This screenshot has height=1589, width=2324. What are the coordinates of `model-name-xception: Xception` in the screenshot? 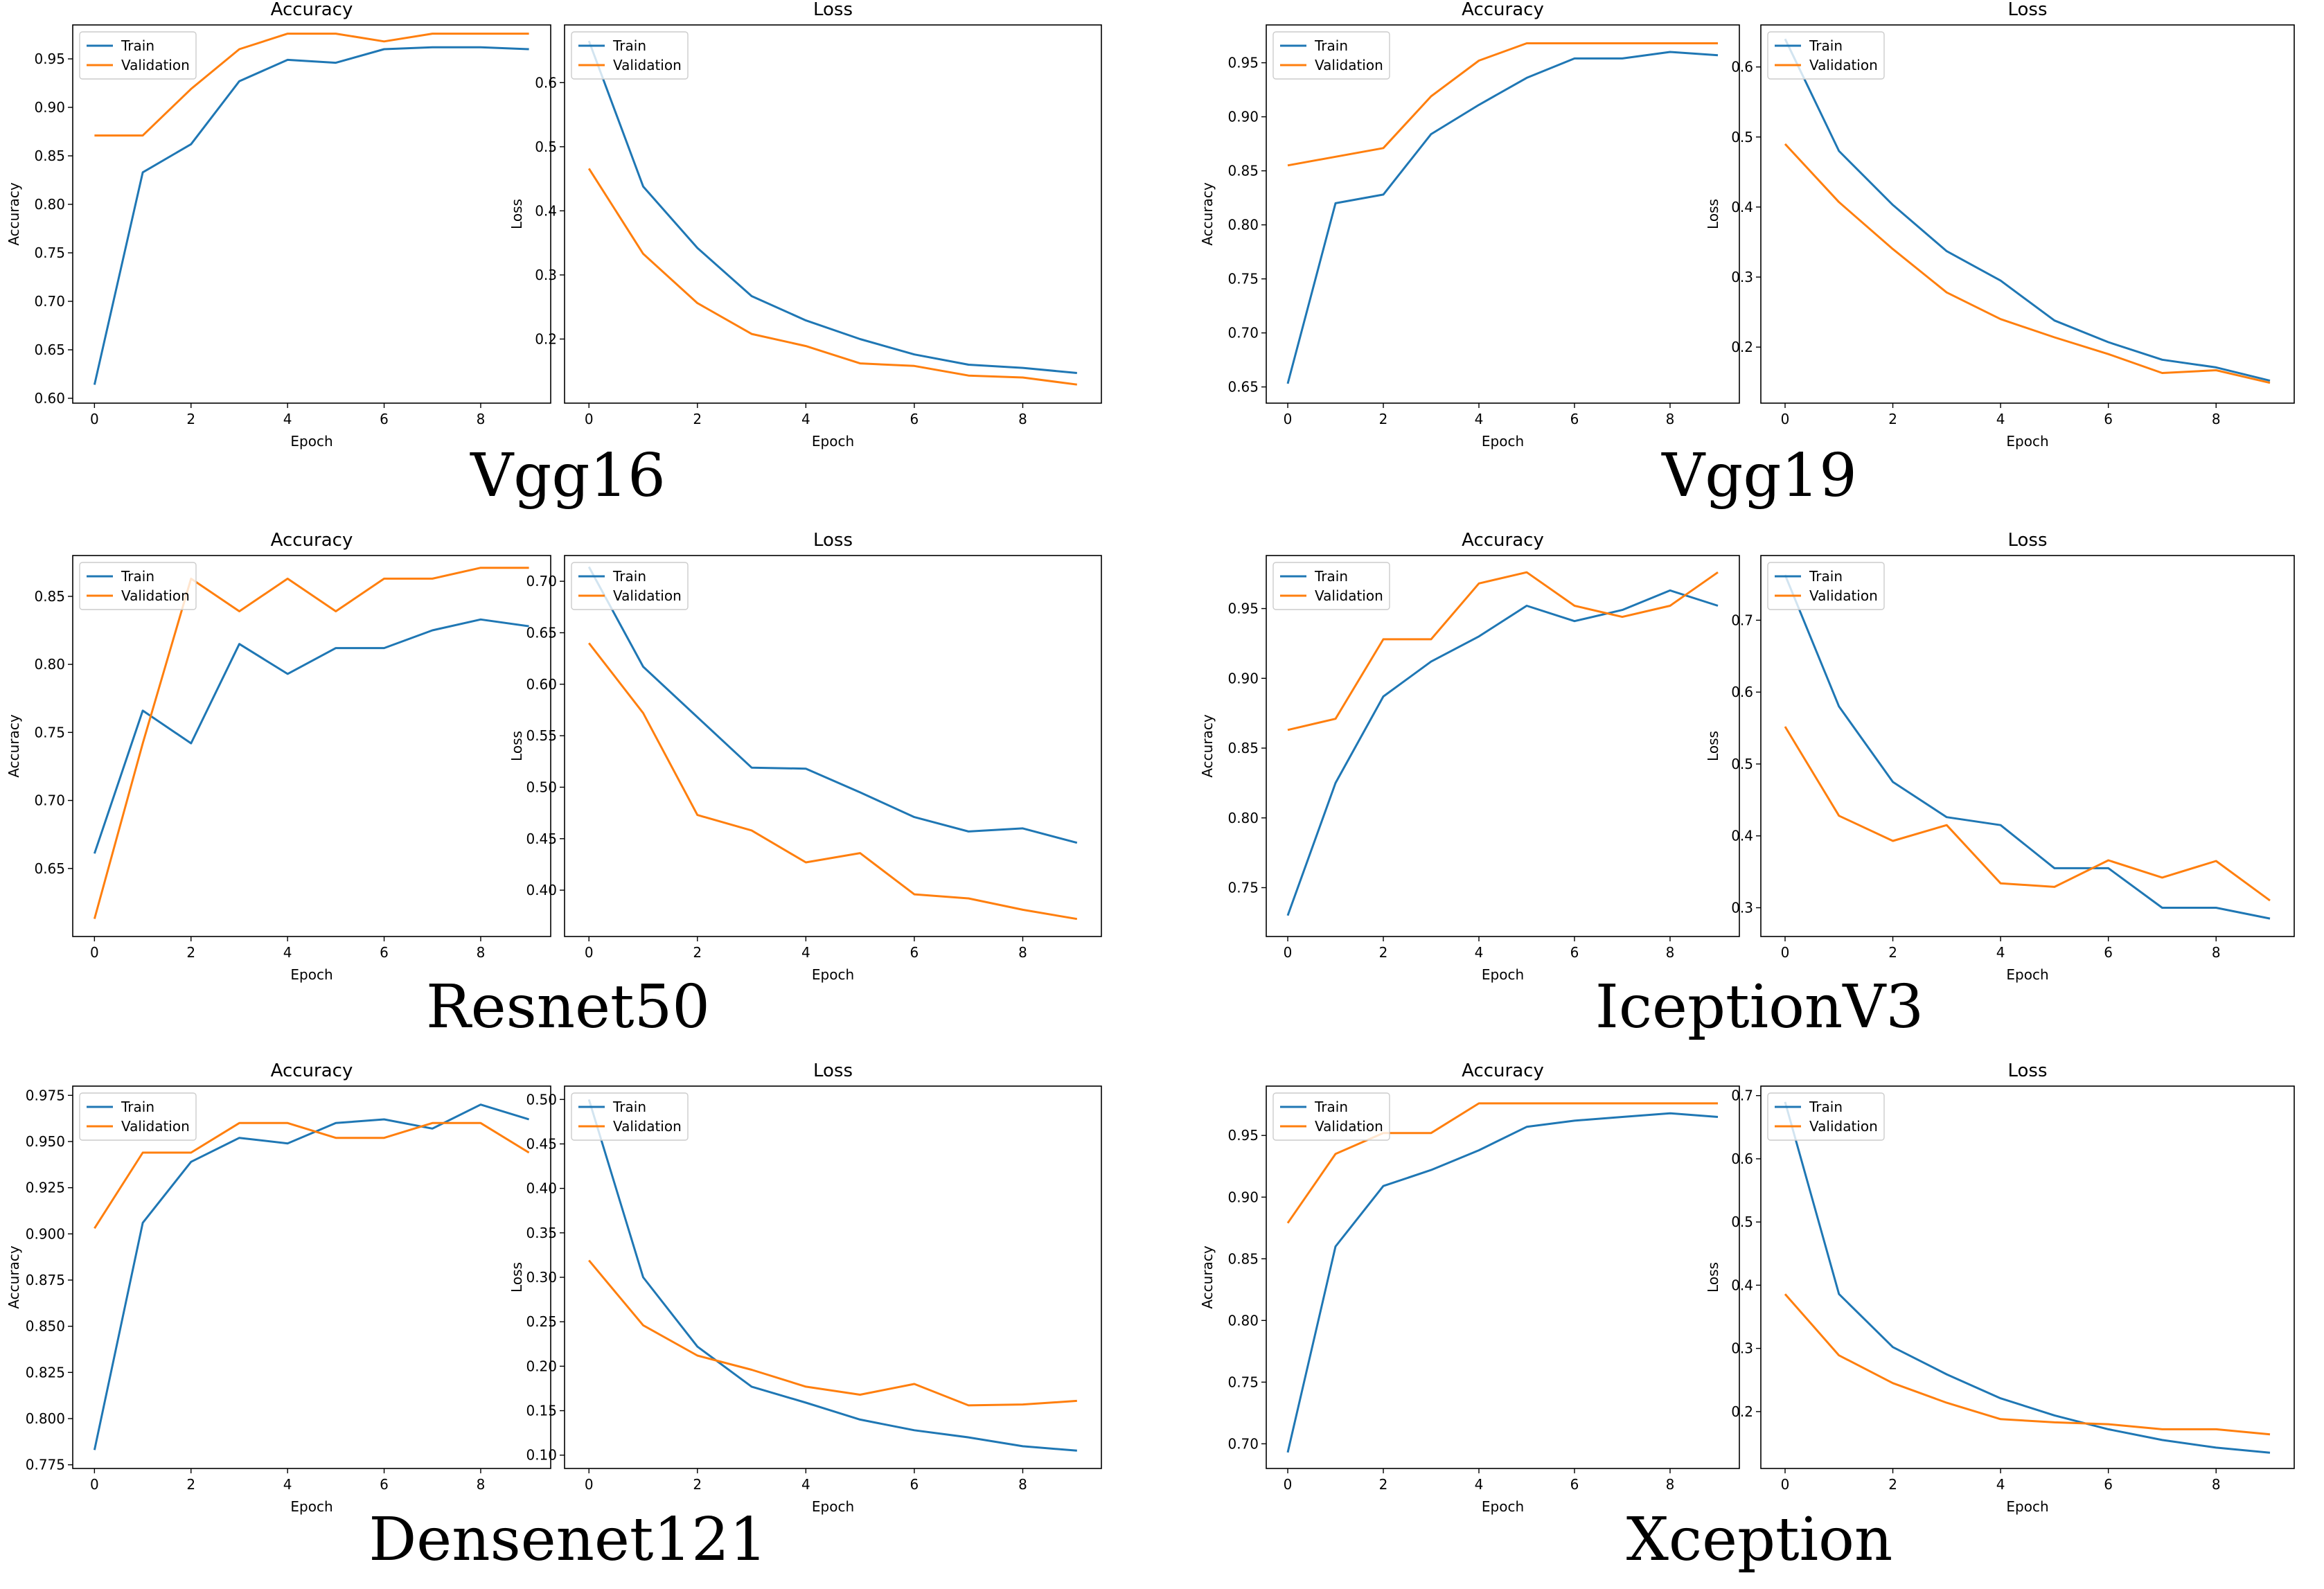 It's located at (1759, 1539).